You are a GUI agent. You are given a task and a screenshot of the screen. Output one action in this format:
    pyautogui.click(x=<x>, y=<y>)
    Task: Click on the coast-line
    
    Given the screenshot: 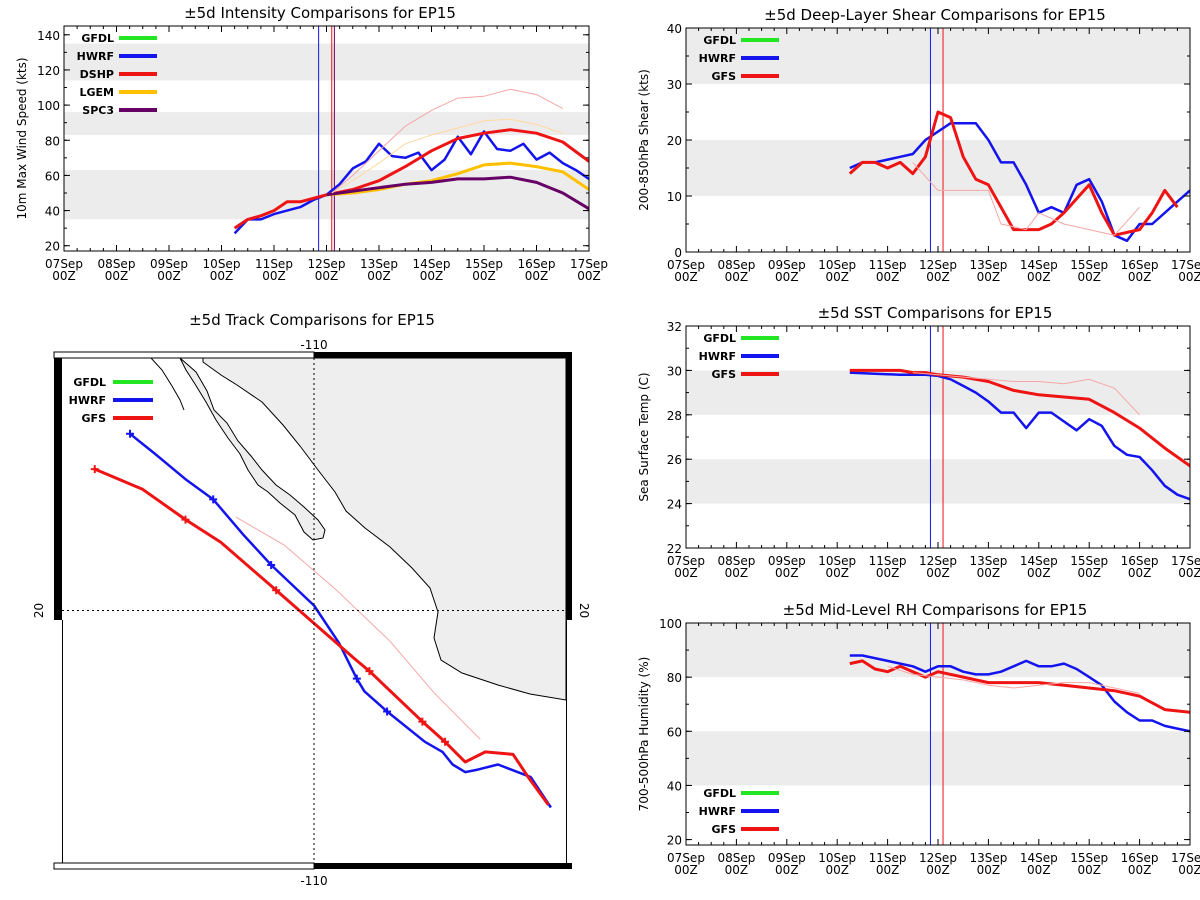 What is the action you would take?
    pyautogui.click(x=167, y=384)
    